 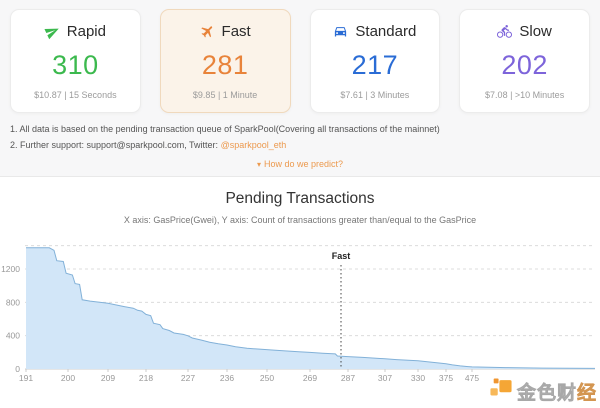 I want to click on gas-card-rapid: Rapid 310 $10.87 | 15 Seconds, so click(x=75, y=61).